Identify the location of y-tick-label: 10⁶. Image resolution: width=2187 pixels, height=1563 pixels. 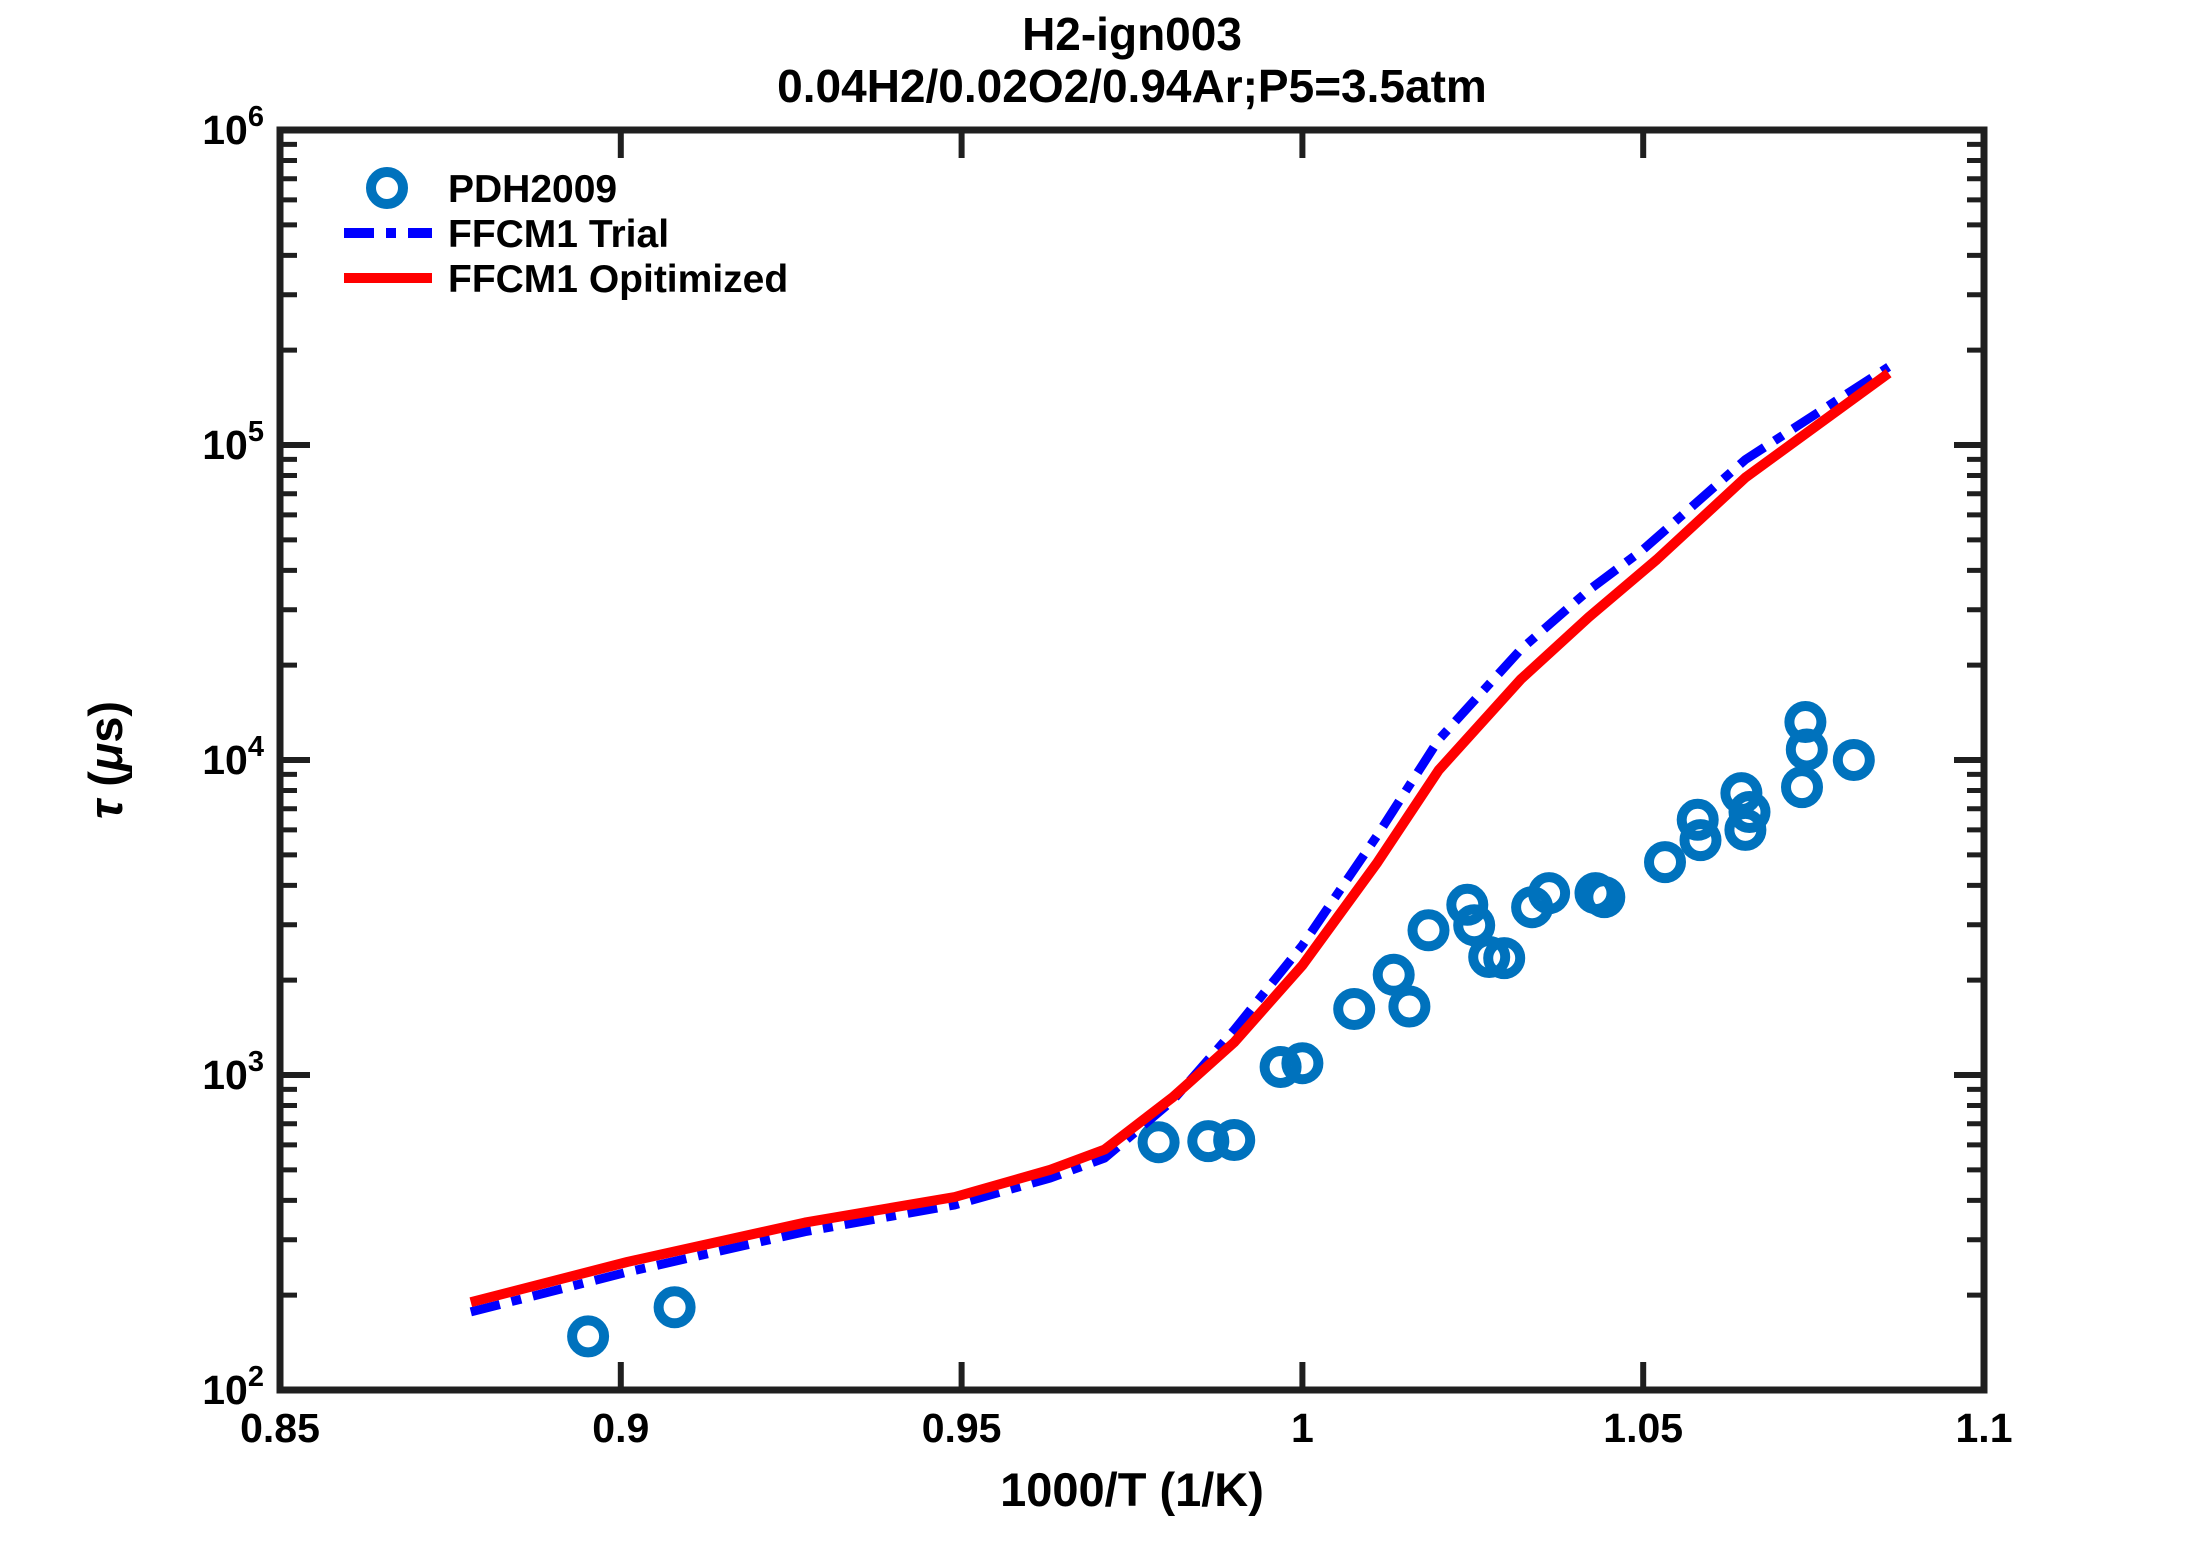
(233, 127).